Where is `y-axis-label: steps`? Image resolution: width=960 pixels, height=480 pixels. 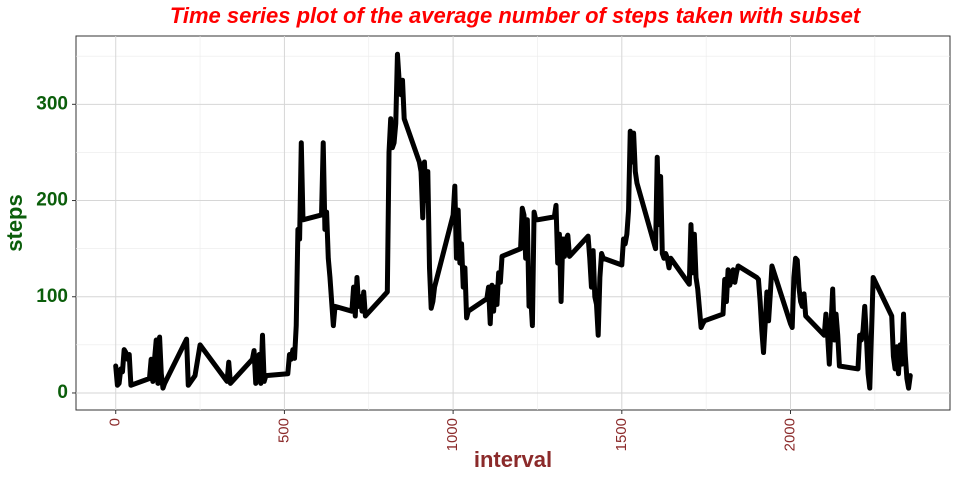
y-axis-label: steps is located at coordinates (14, 222).